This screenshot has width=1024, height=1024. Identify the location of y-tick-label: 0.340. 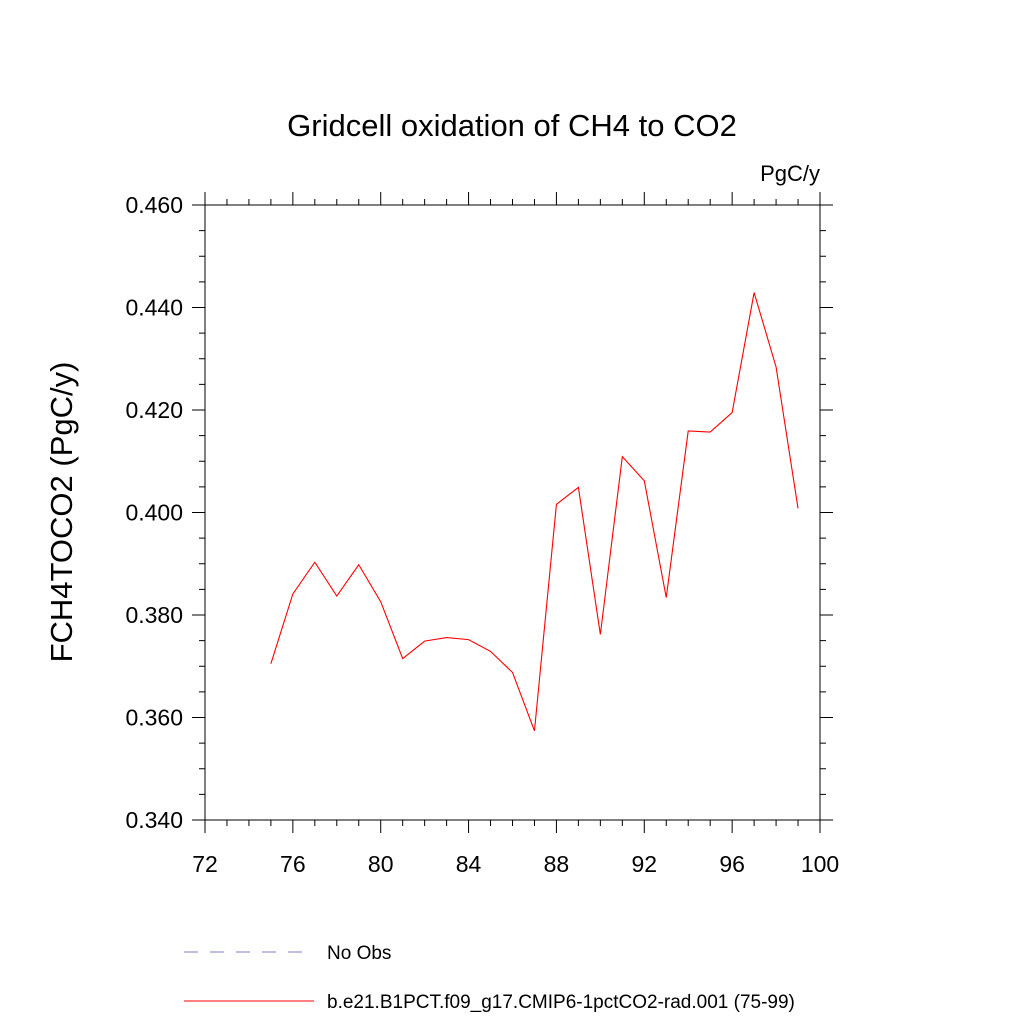
(154, 820).